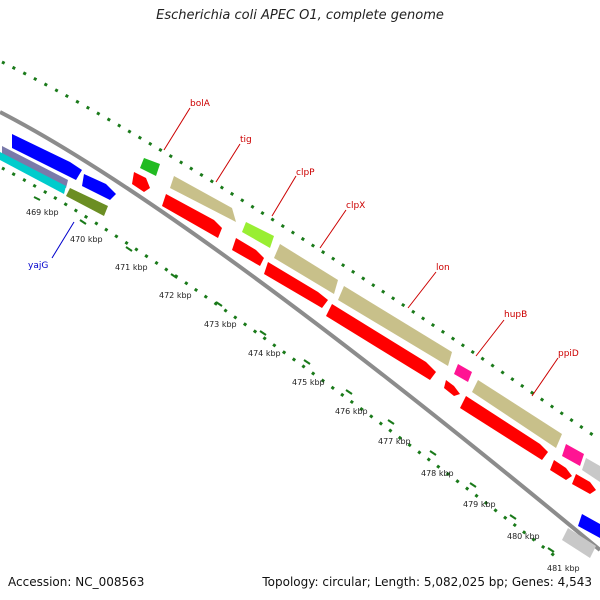 Image resolution: width=600 pixels, height=600 pixels. I want to click on red-gene-clpP, so click(248, 252).